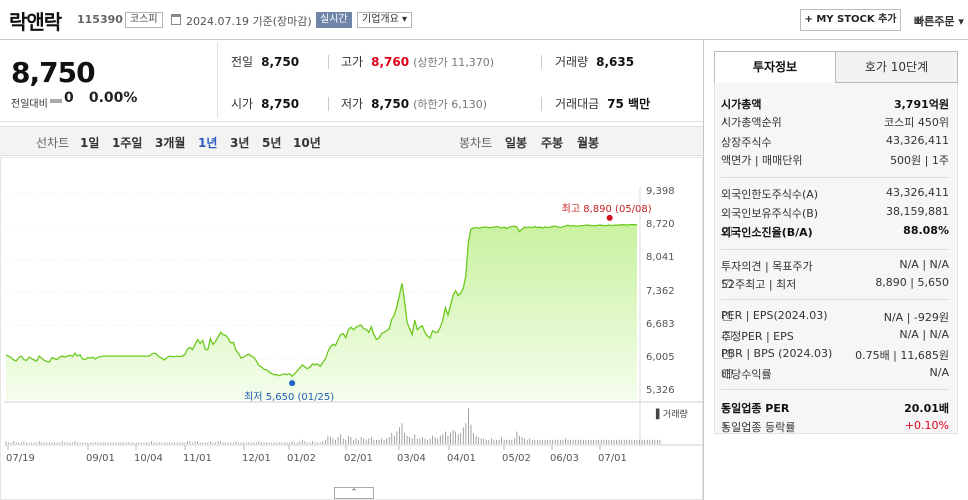  Describe the element at coordinates (916, 122) in the screenshot. I see `info-value: 코스피 450위` at that location.